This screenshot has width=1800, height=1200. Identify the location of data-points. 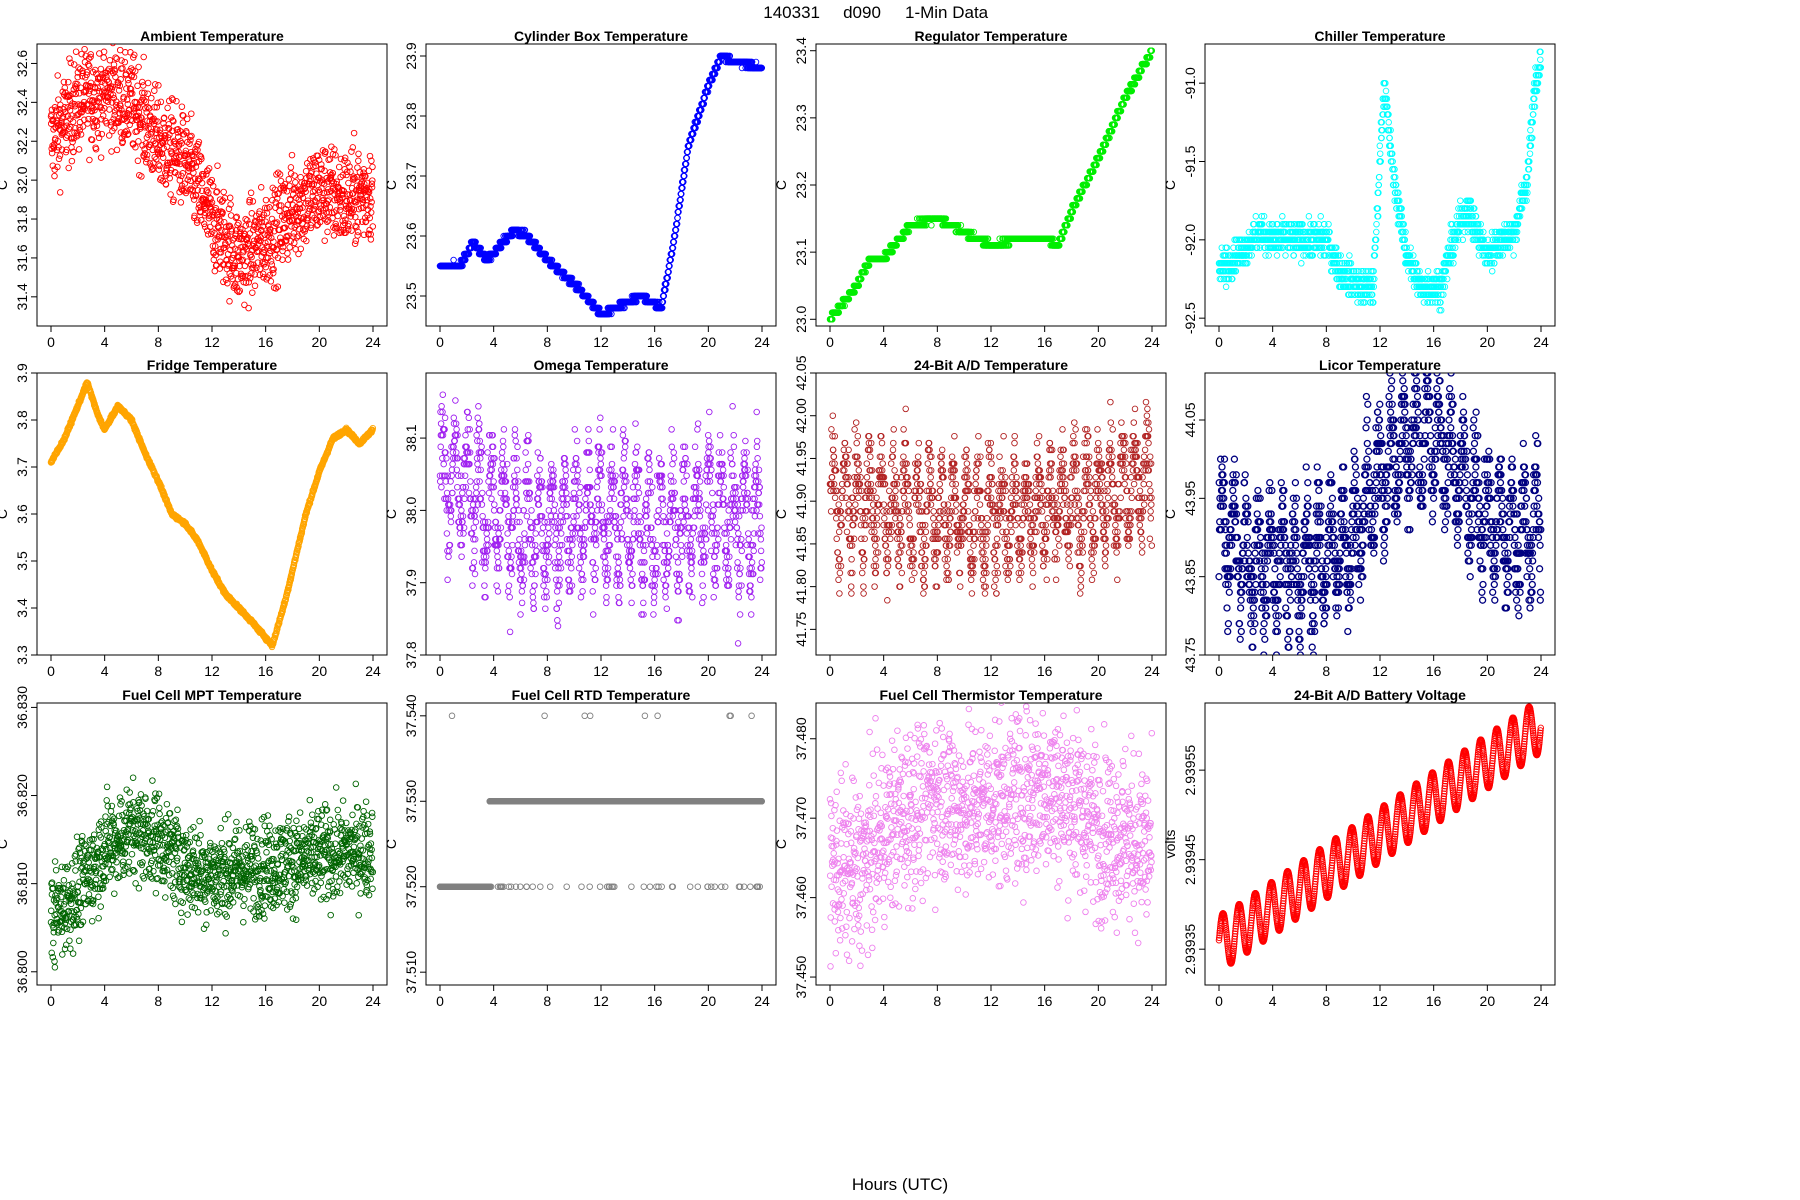
(601, 185).